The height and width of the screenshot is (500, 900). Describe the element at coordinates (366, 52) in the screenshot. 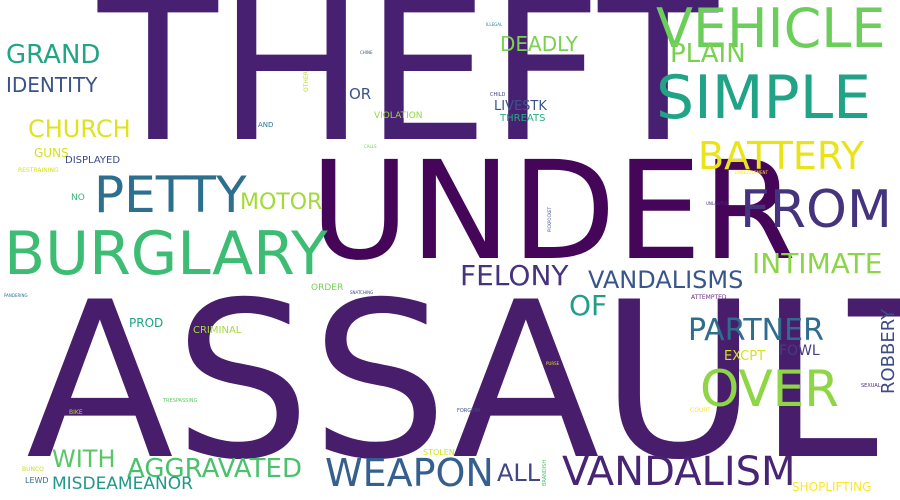

I see `word-chine: CHINE` at that location.